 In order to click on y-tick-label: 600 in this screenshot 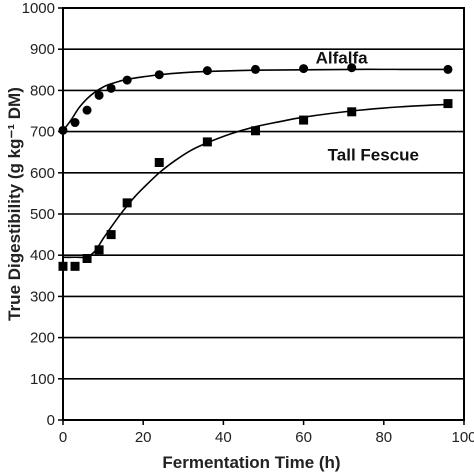, I will do `click(42, 173)`.